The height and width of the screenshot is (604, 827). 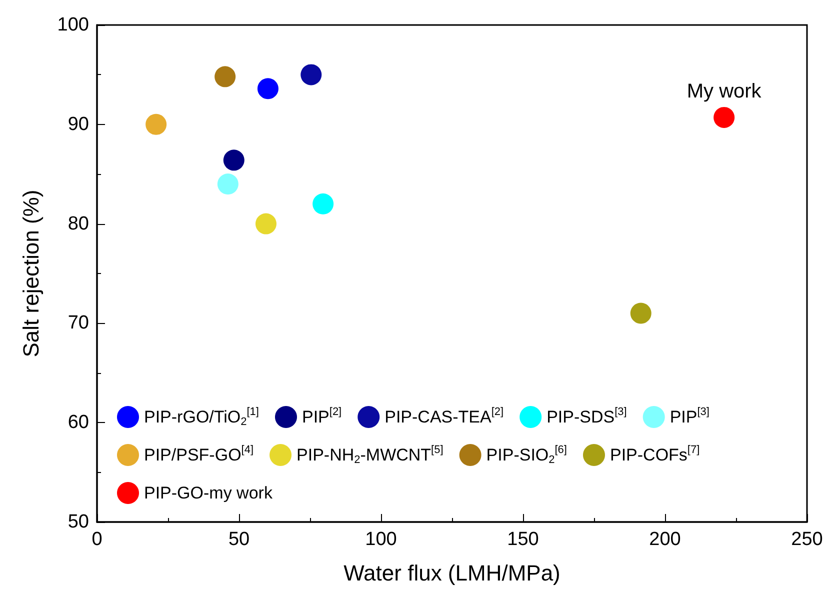 What do you see at coordinates (665, 539) in the screenshot?
I see `x-tick-label: 200` at bounding box center [665, 539].